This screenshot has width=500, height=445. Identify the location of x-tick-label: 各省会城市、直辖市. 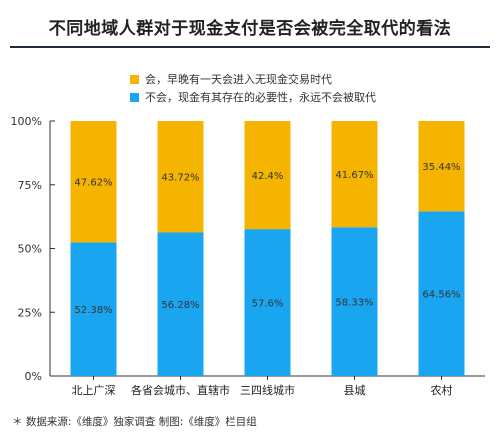
(180, 390).